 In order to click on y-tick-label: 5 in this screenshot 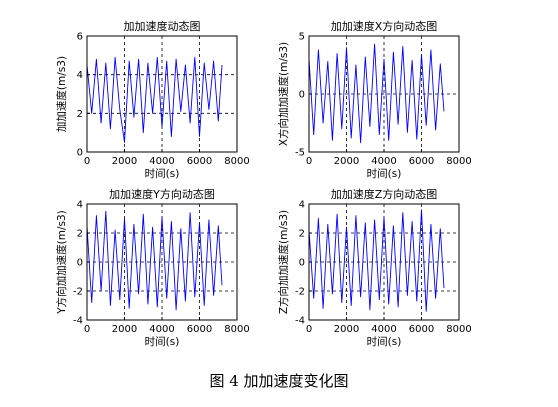, I will do `click(302, 37)`.